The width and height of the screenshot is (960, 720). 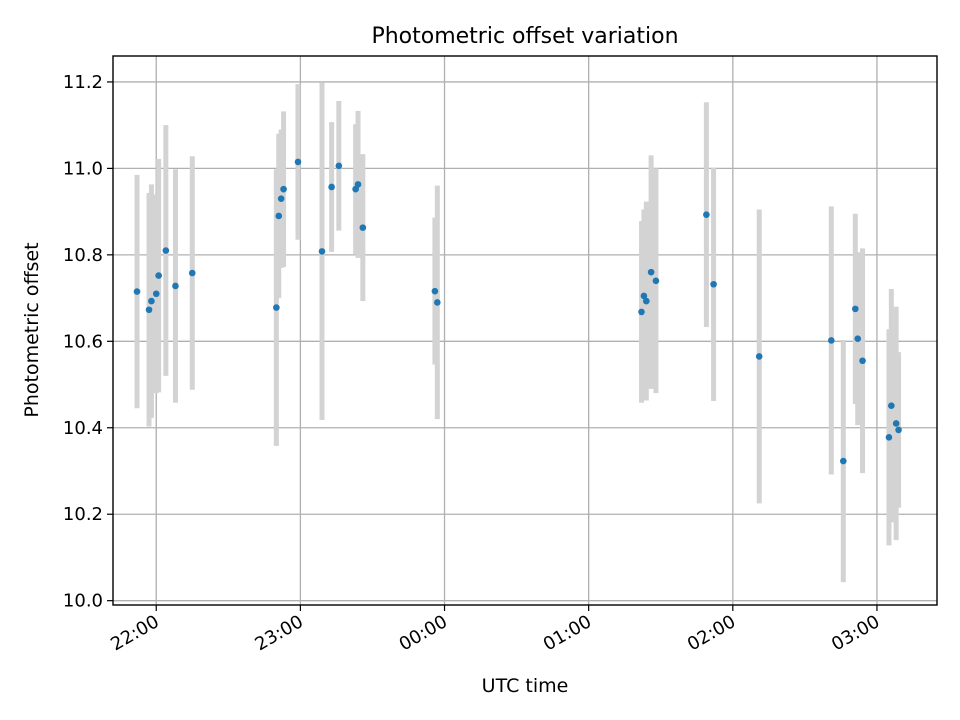 I want to click on x-tick-label: 23:00, so click(x=278, y=633).